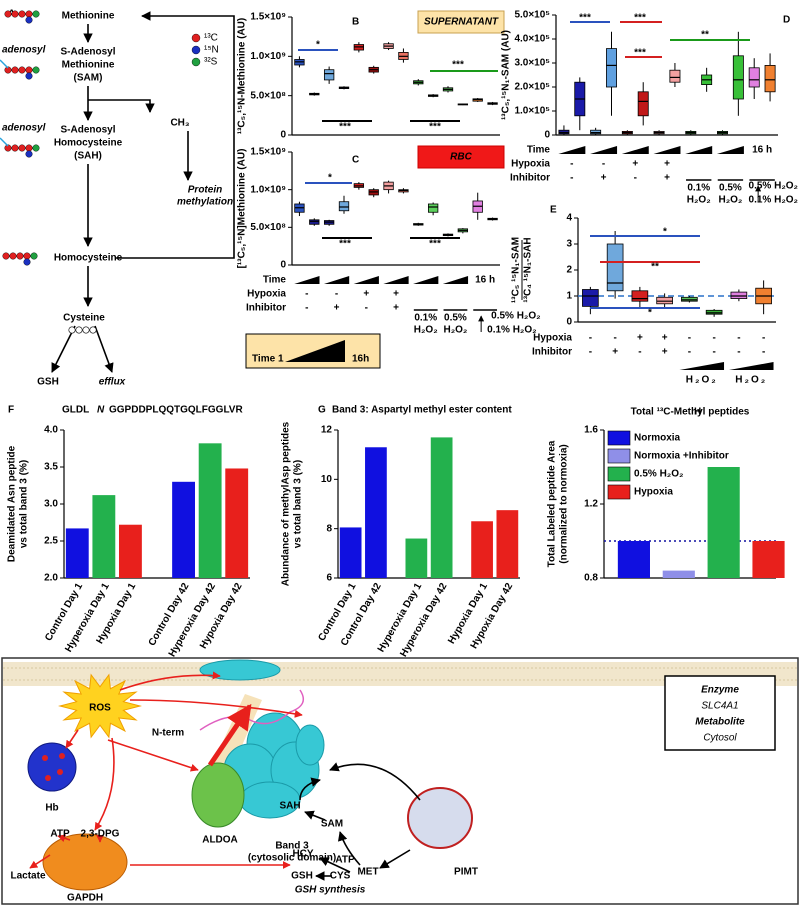 The height and width of the screenshot is (906, 800). I want to click on diagram-label: GSH, so click(302, 876).